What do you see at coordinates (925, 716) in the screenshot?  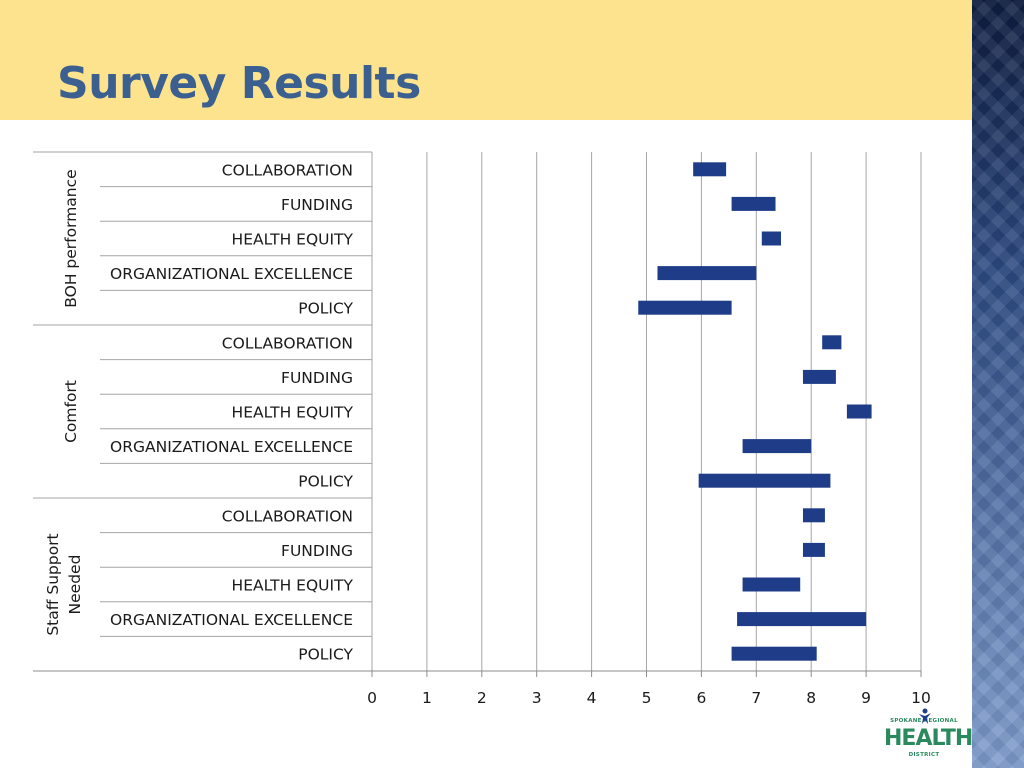 I see `person-icon` at bounding box center [925, 716].